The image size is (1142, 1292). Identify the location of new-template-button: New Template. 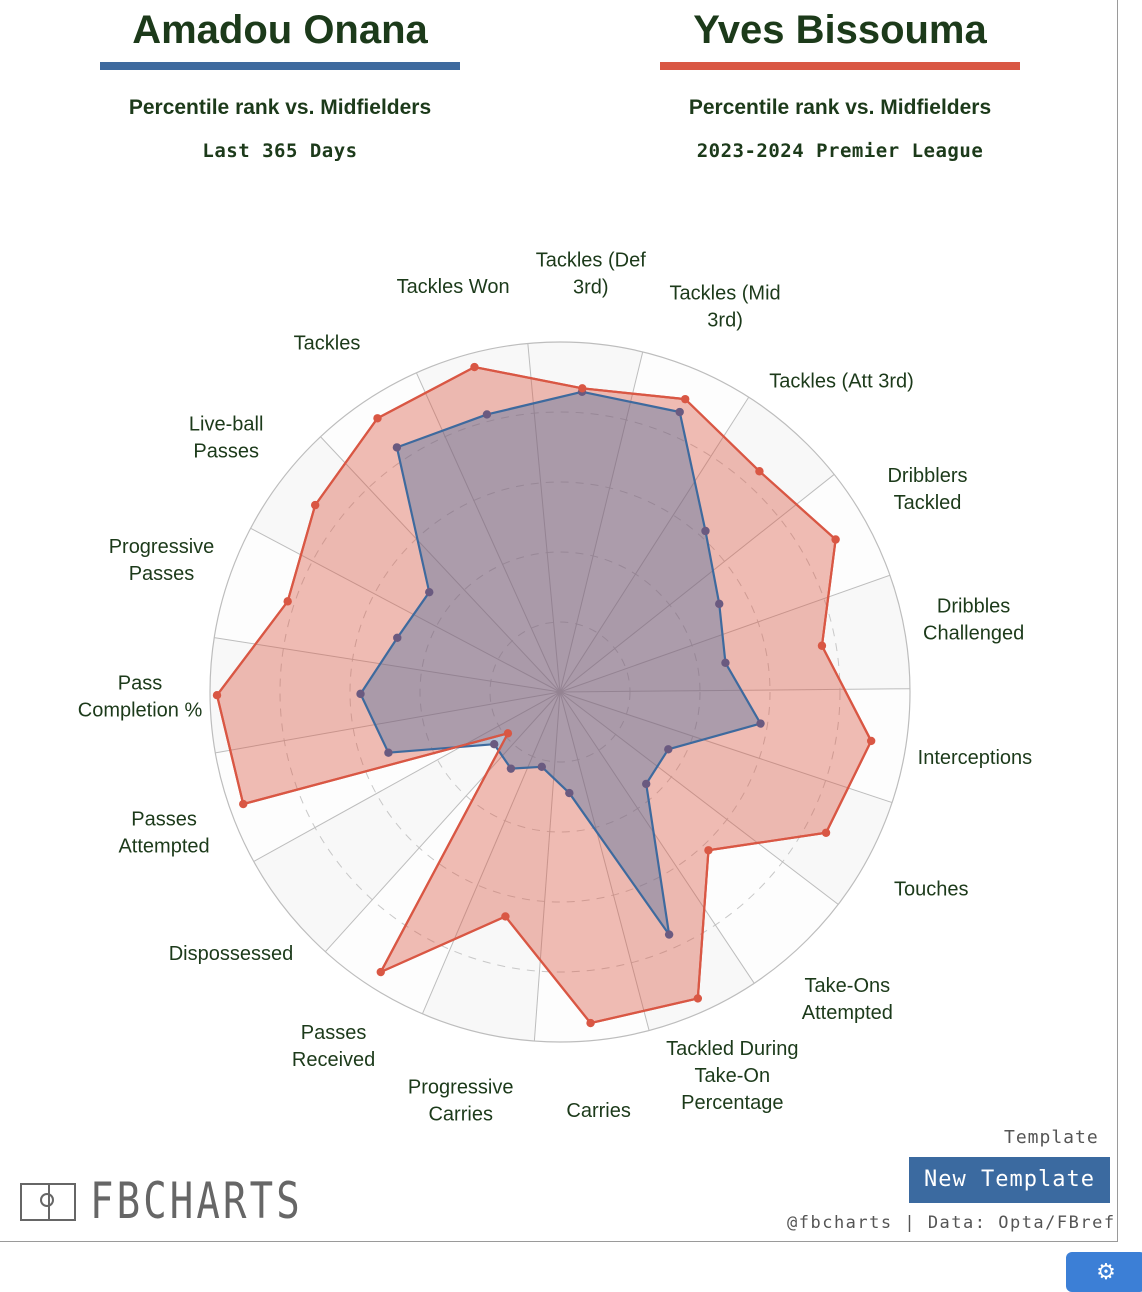
(1009, 1180).